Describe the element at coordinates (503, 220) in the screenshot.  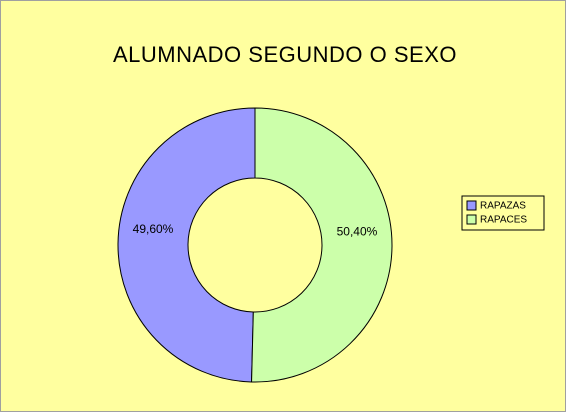
I see `legend-label: RAPACES` at that location.